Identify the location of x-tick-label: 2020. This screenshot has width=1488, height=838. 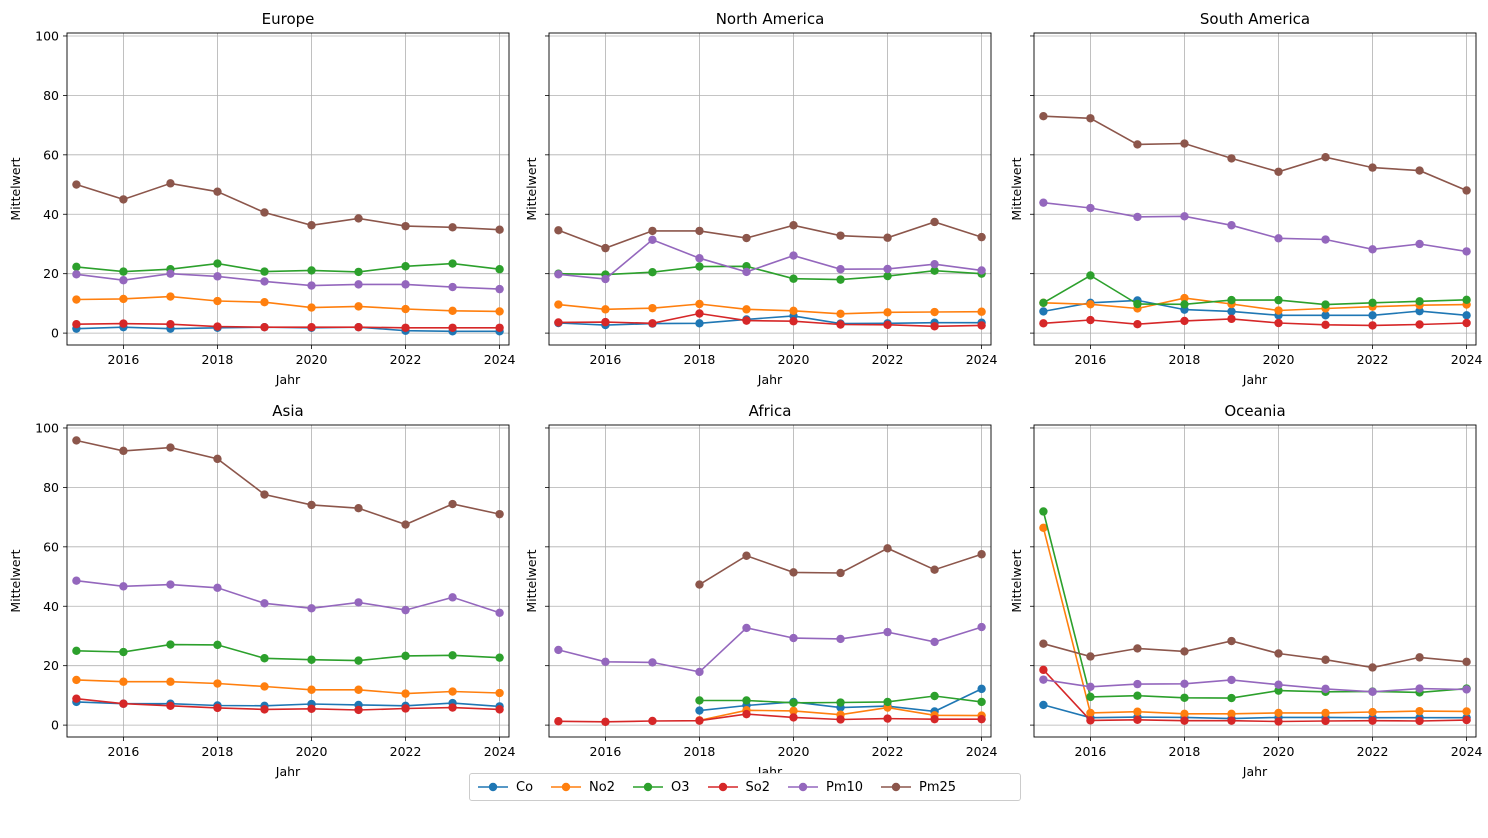
(1279, 751).